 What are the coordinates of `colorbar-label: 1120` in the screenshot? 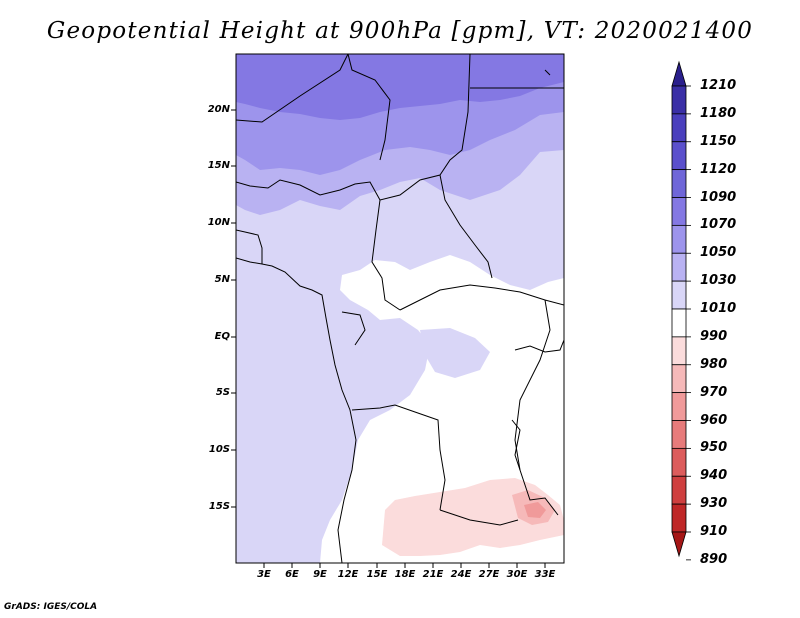 It's located at (718, 169).